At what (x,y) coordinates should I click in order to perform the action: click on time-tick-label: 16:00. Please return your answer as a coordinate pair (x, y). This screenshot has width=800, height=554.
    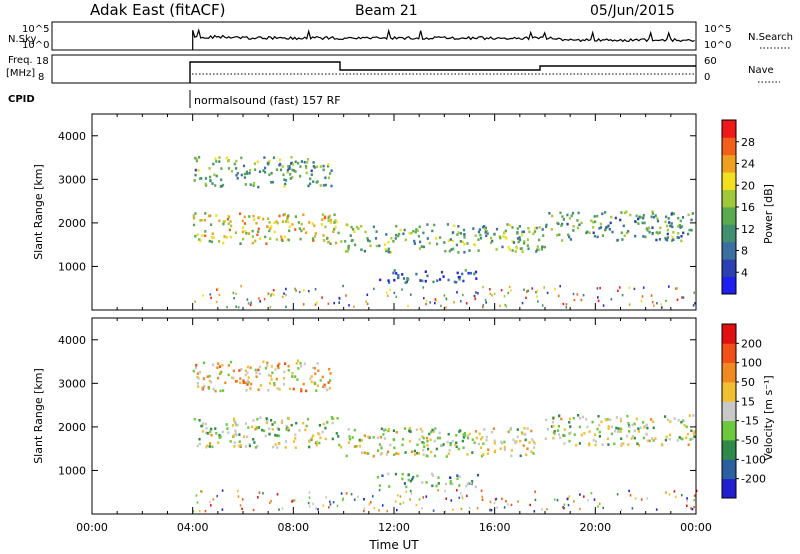
    Looking at the image, I should click on (495, 527).